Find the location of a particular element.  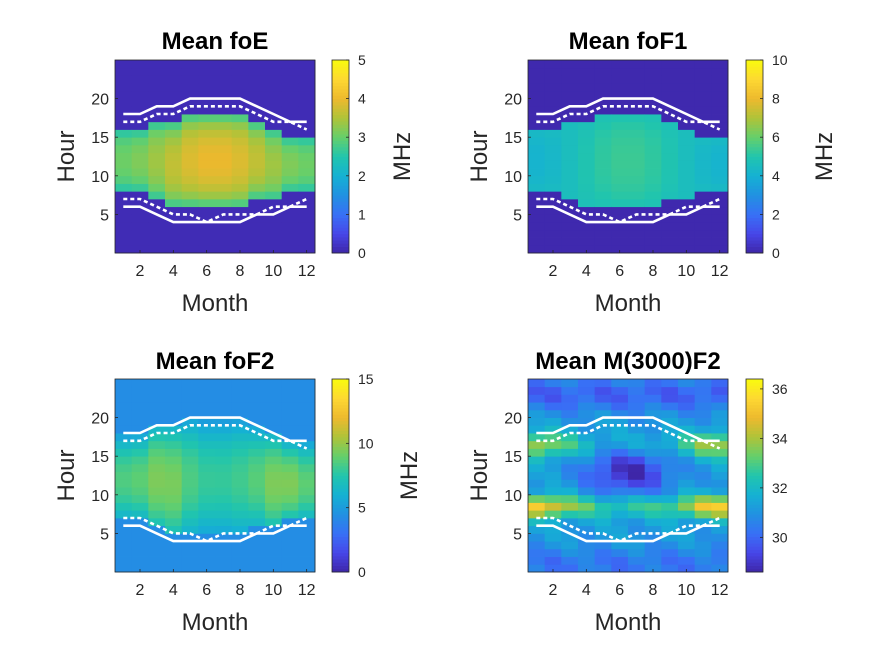

x-tick-label: 8 is located at coordinates (240, 271).